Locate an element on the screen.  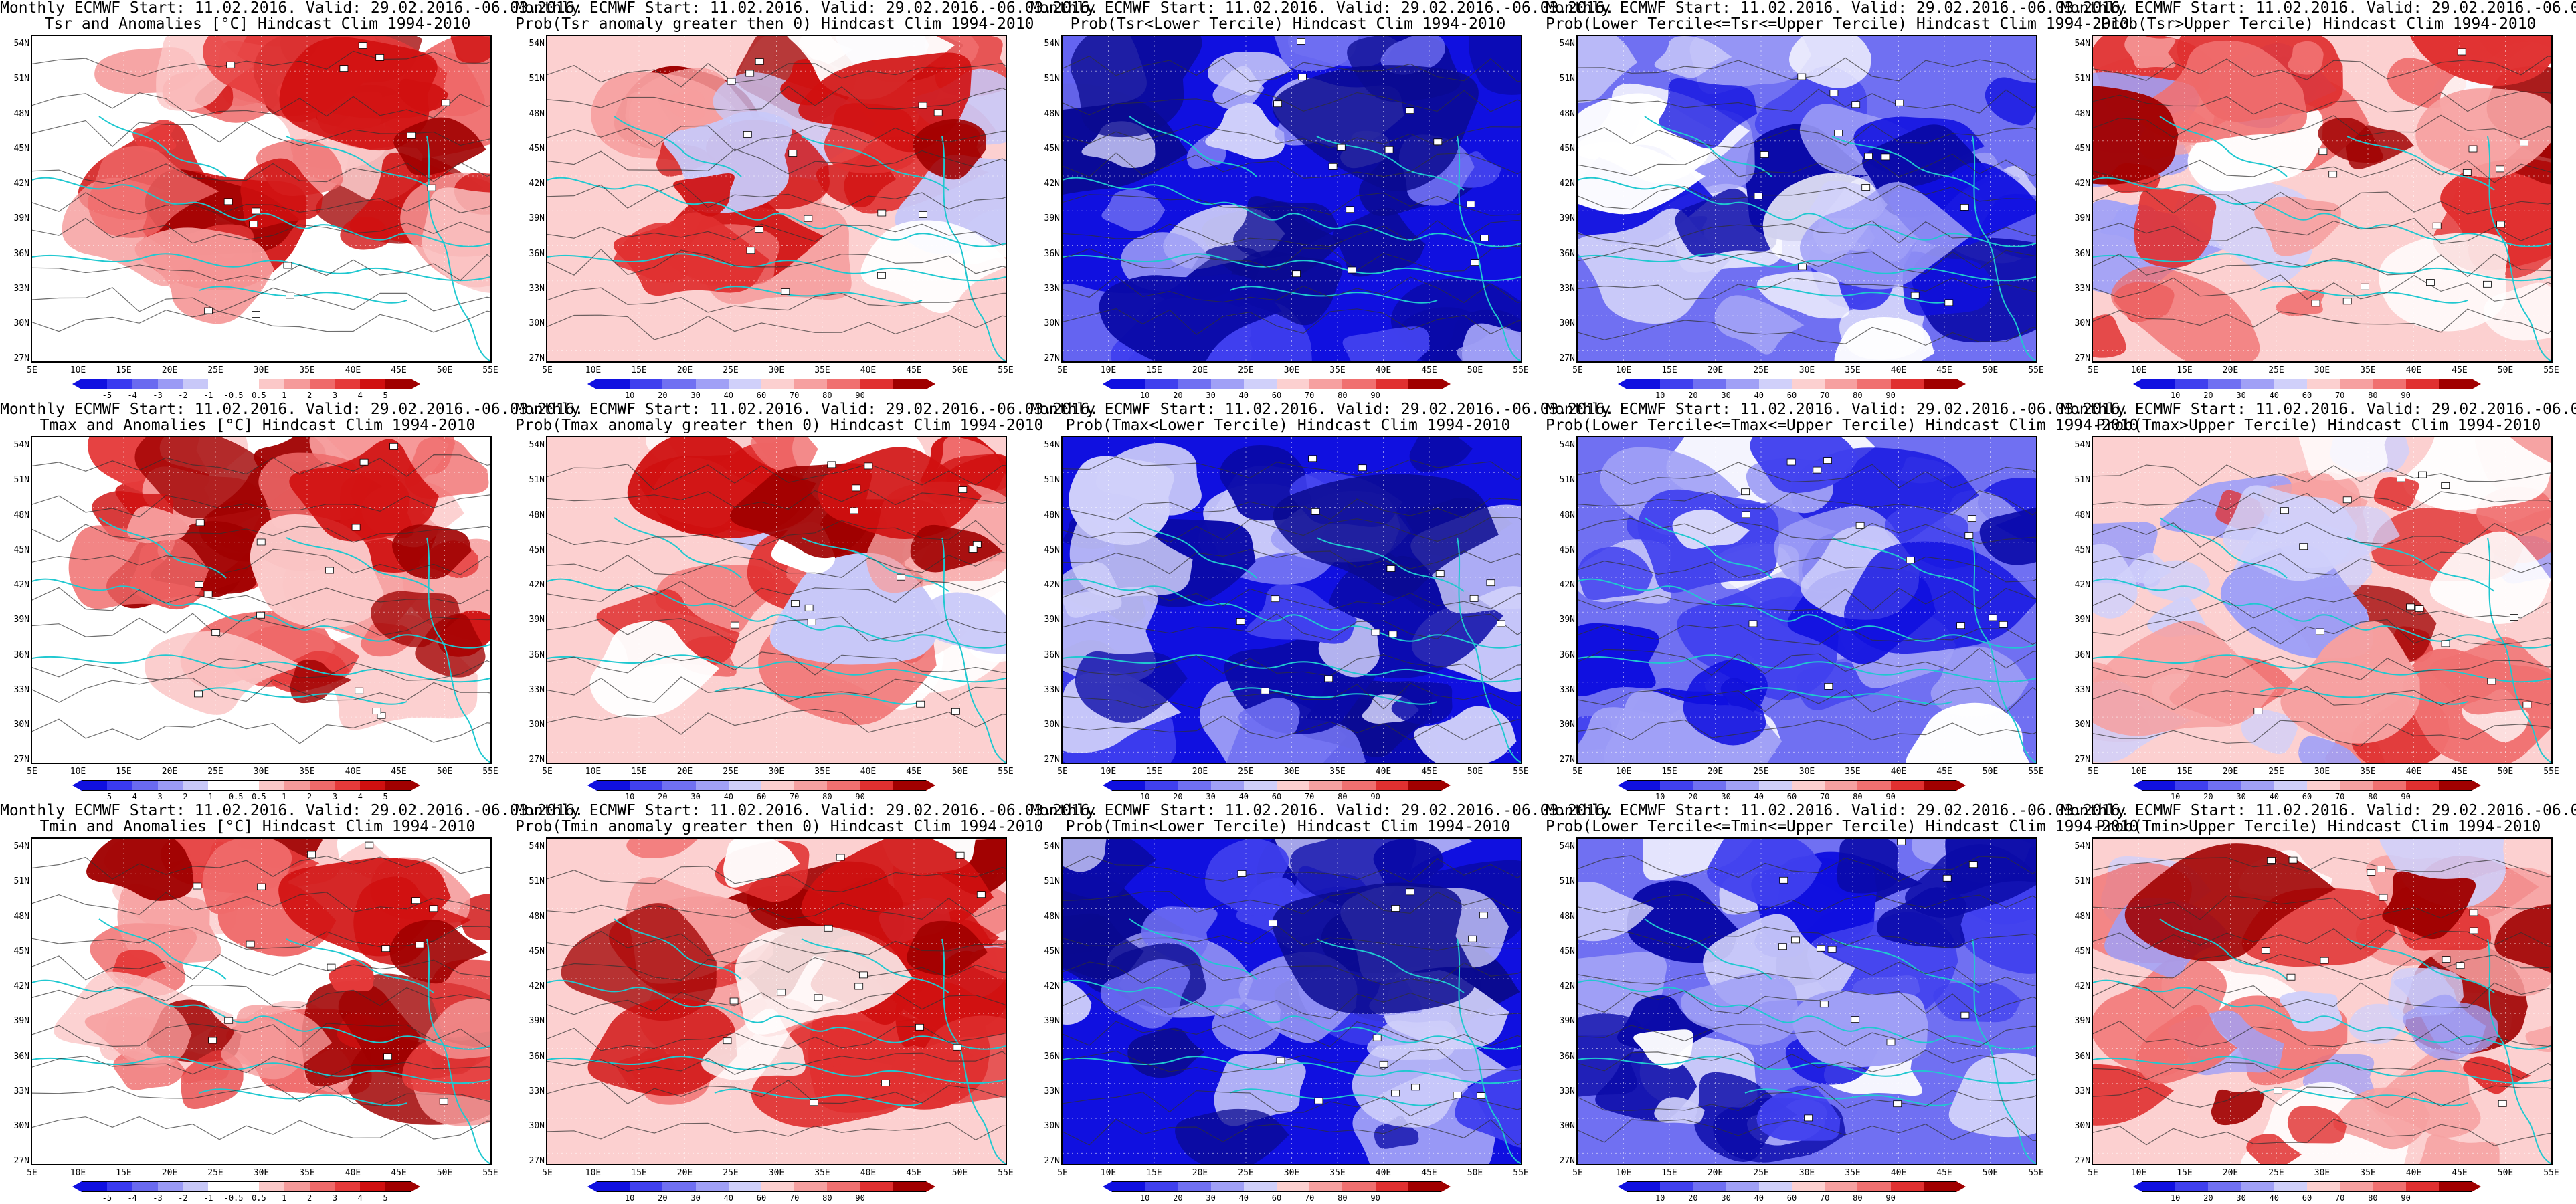
map-area is located at coordinates (1806, 199).